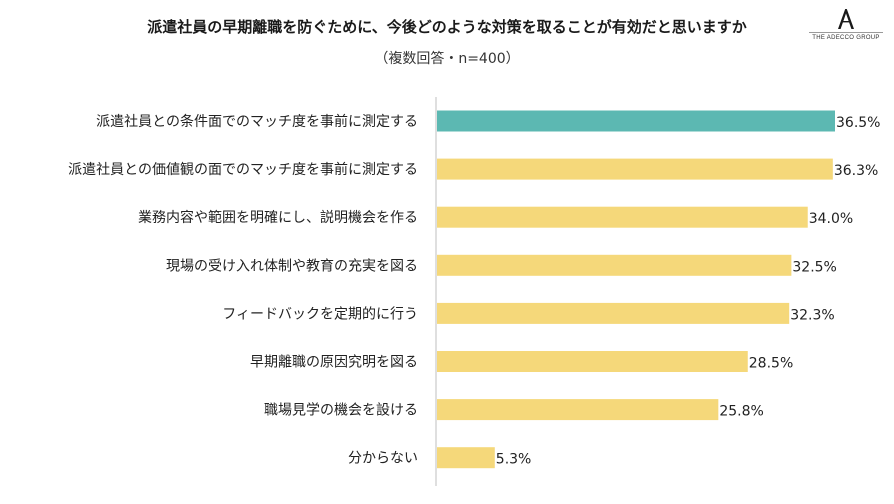 Image resolution: width=894 pixels, height=504 pixels. What do you see at coordinates (831, 219) in the screenshot?
I see `value-label-3: 34.0%` at bounding box center [831, 219].